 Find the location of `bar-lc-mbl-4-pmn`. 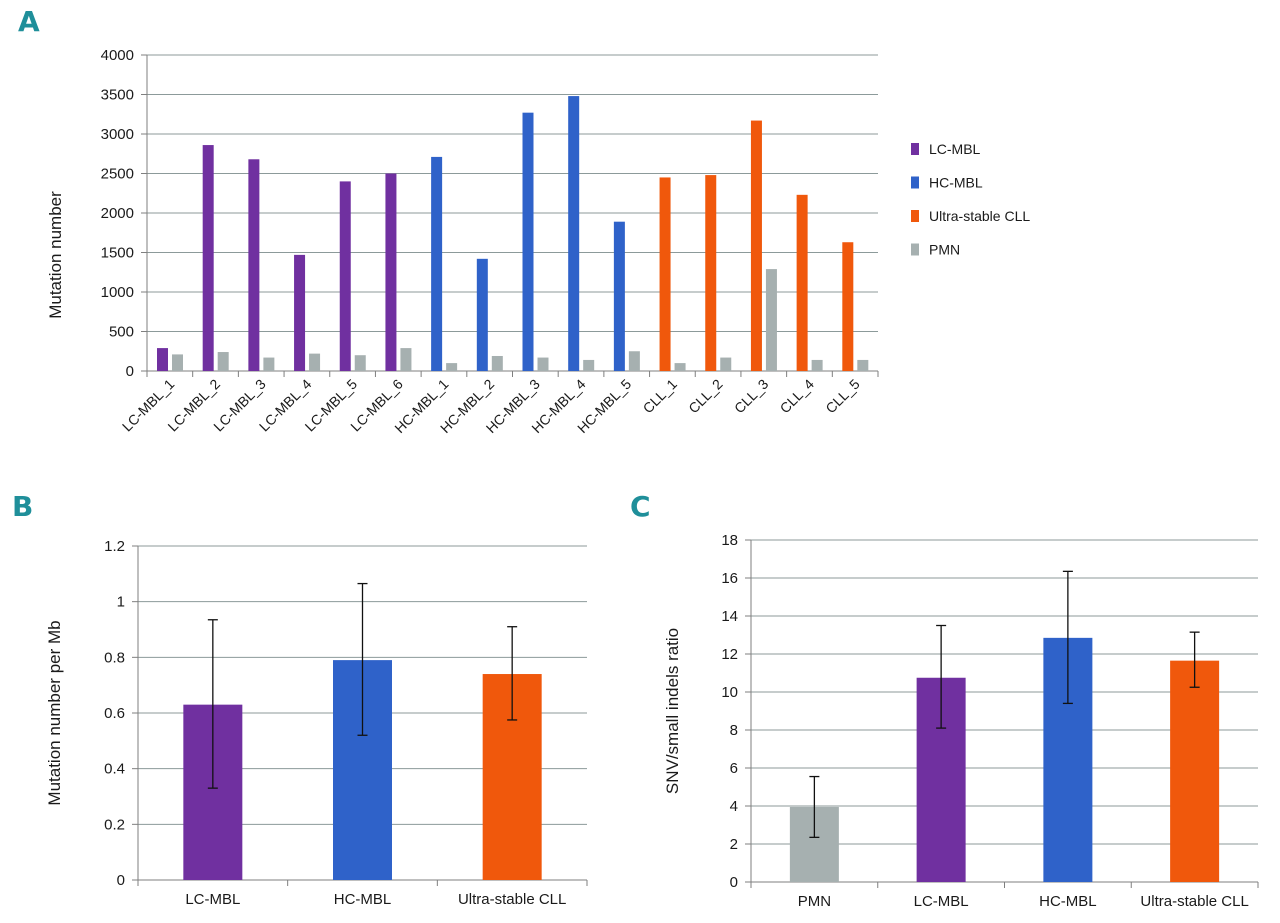

bar-lc-mbl-4-pmn is located at coordinates (315, 362).